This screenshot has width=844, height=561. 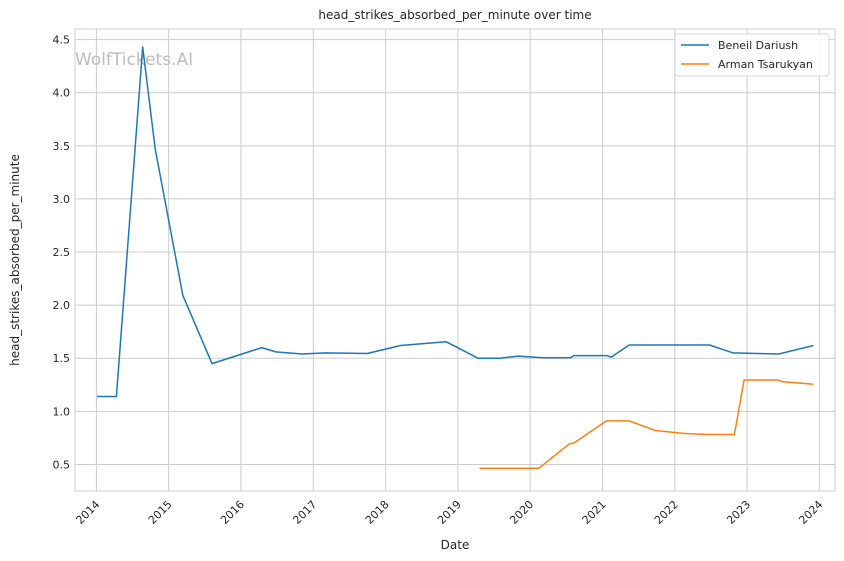 I want to click on y-tick-label: 4.0, so click(x=62, y=93).